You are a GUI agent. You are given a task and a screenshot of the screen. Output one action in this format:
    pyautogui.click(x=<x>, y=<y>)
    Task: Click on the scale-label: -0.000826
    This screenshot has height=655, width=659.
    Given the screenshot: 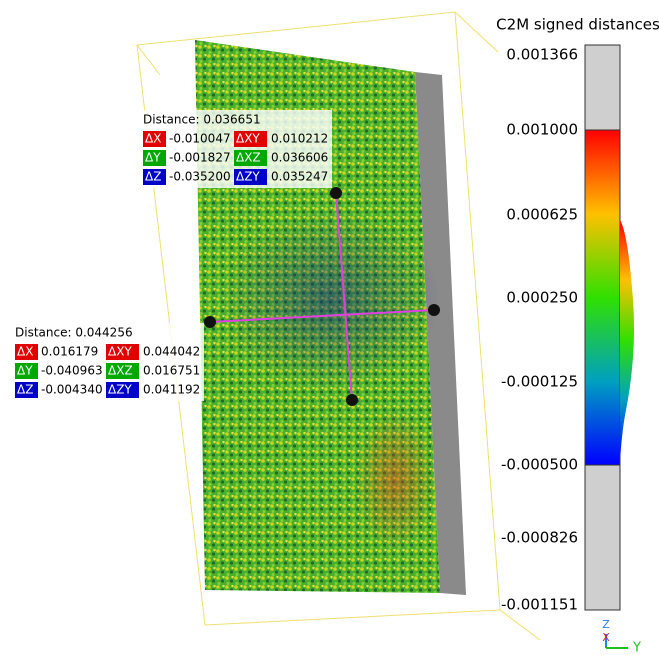 What is the action you would take?
    pyautogui.click(x=539, y=538)
    